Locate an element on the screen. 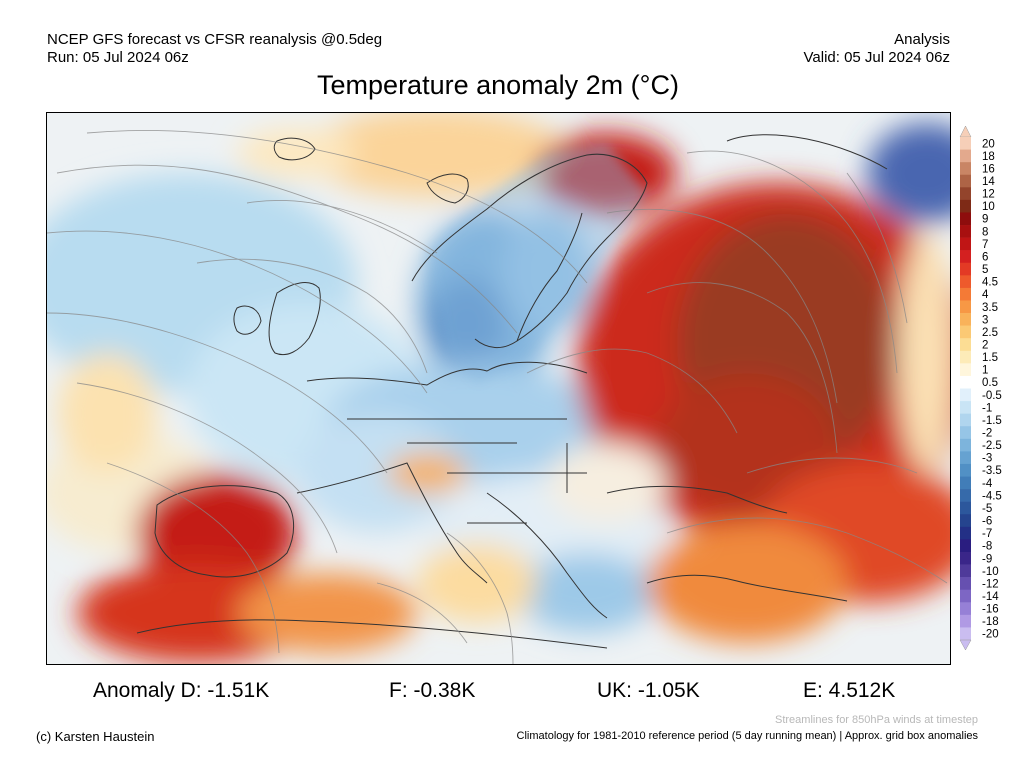  colorbar-label: 12 is located at coordinates (988, 195).